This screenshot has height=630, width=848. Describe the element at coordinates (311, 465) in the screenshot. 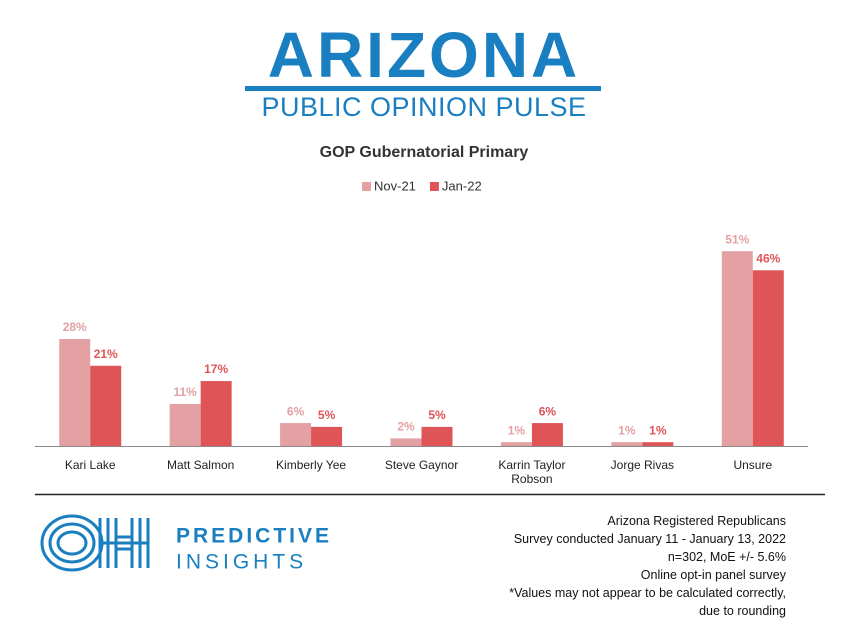

I see `x-tick-label: Kimberly Yee` at that location.